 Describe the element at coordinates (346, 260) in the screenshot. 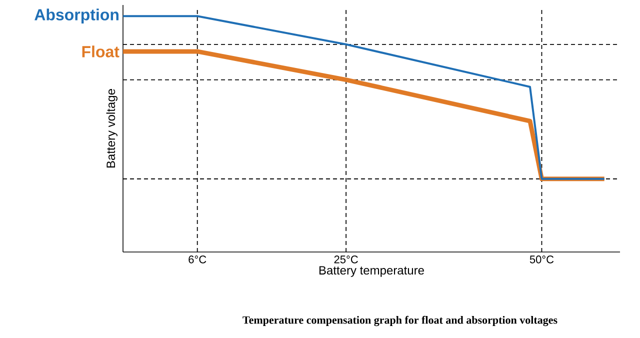

I see `x-tick-label: 25°C` at that location.